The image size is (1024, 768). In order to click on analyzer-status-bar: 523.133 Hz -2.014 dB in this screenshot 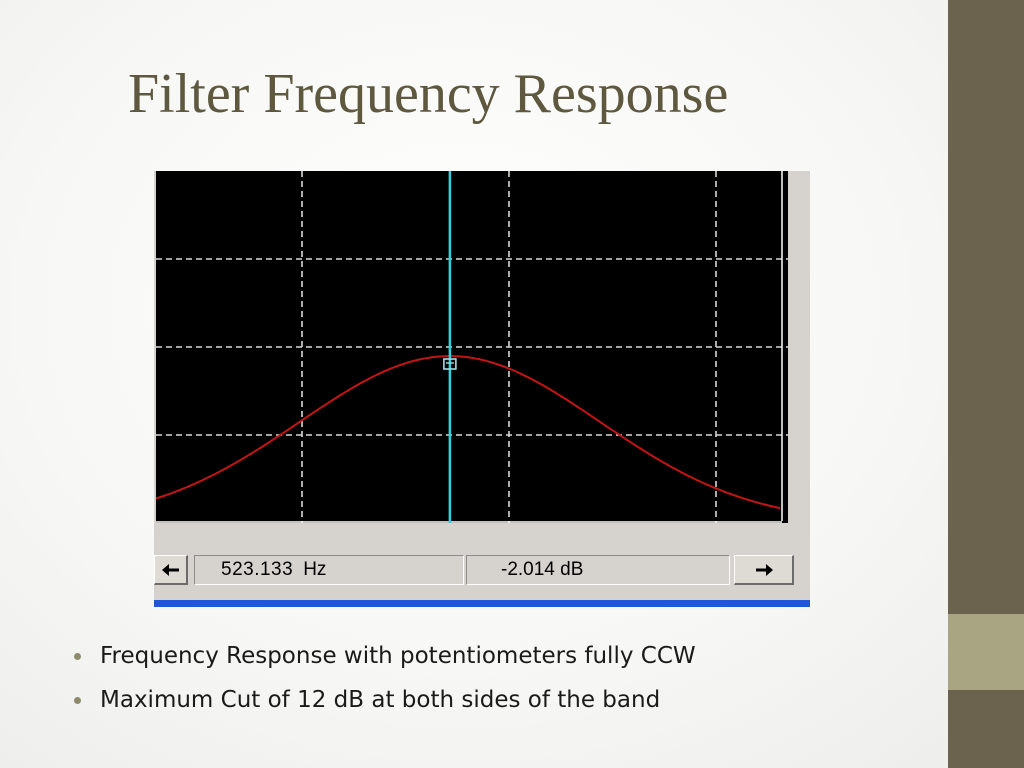, I will do `click(482, 571)`.